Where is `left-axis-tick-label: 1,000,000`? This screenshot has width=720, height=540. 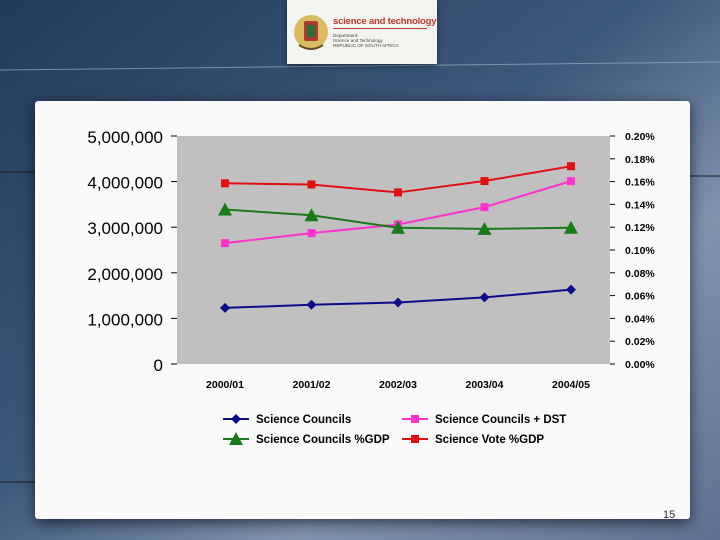 left-axis-tick-label: 1,000,000 is located at coordinates (125, 319).